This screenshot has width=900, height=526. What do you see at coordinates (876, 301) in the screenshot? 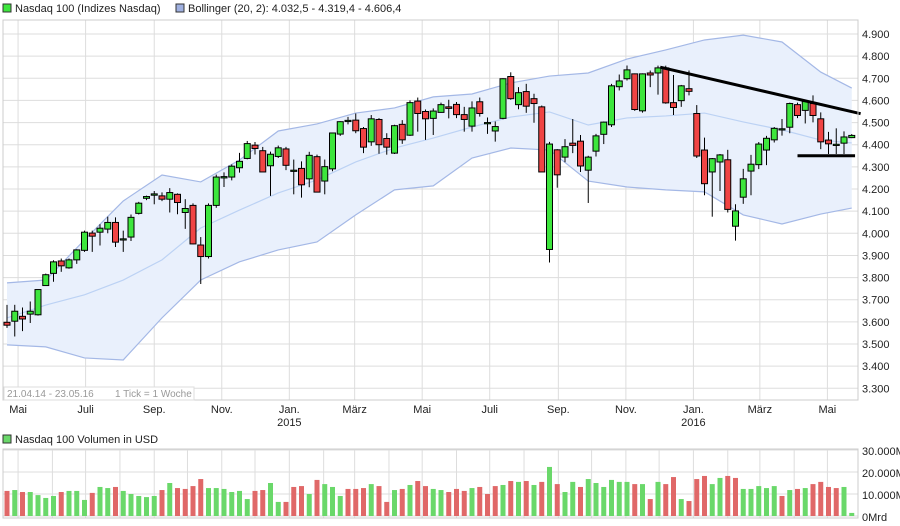
I see `price-y-tick-label: 3.700` at bounding box center [876, 301].